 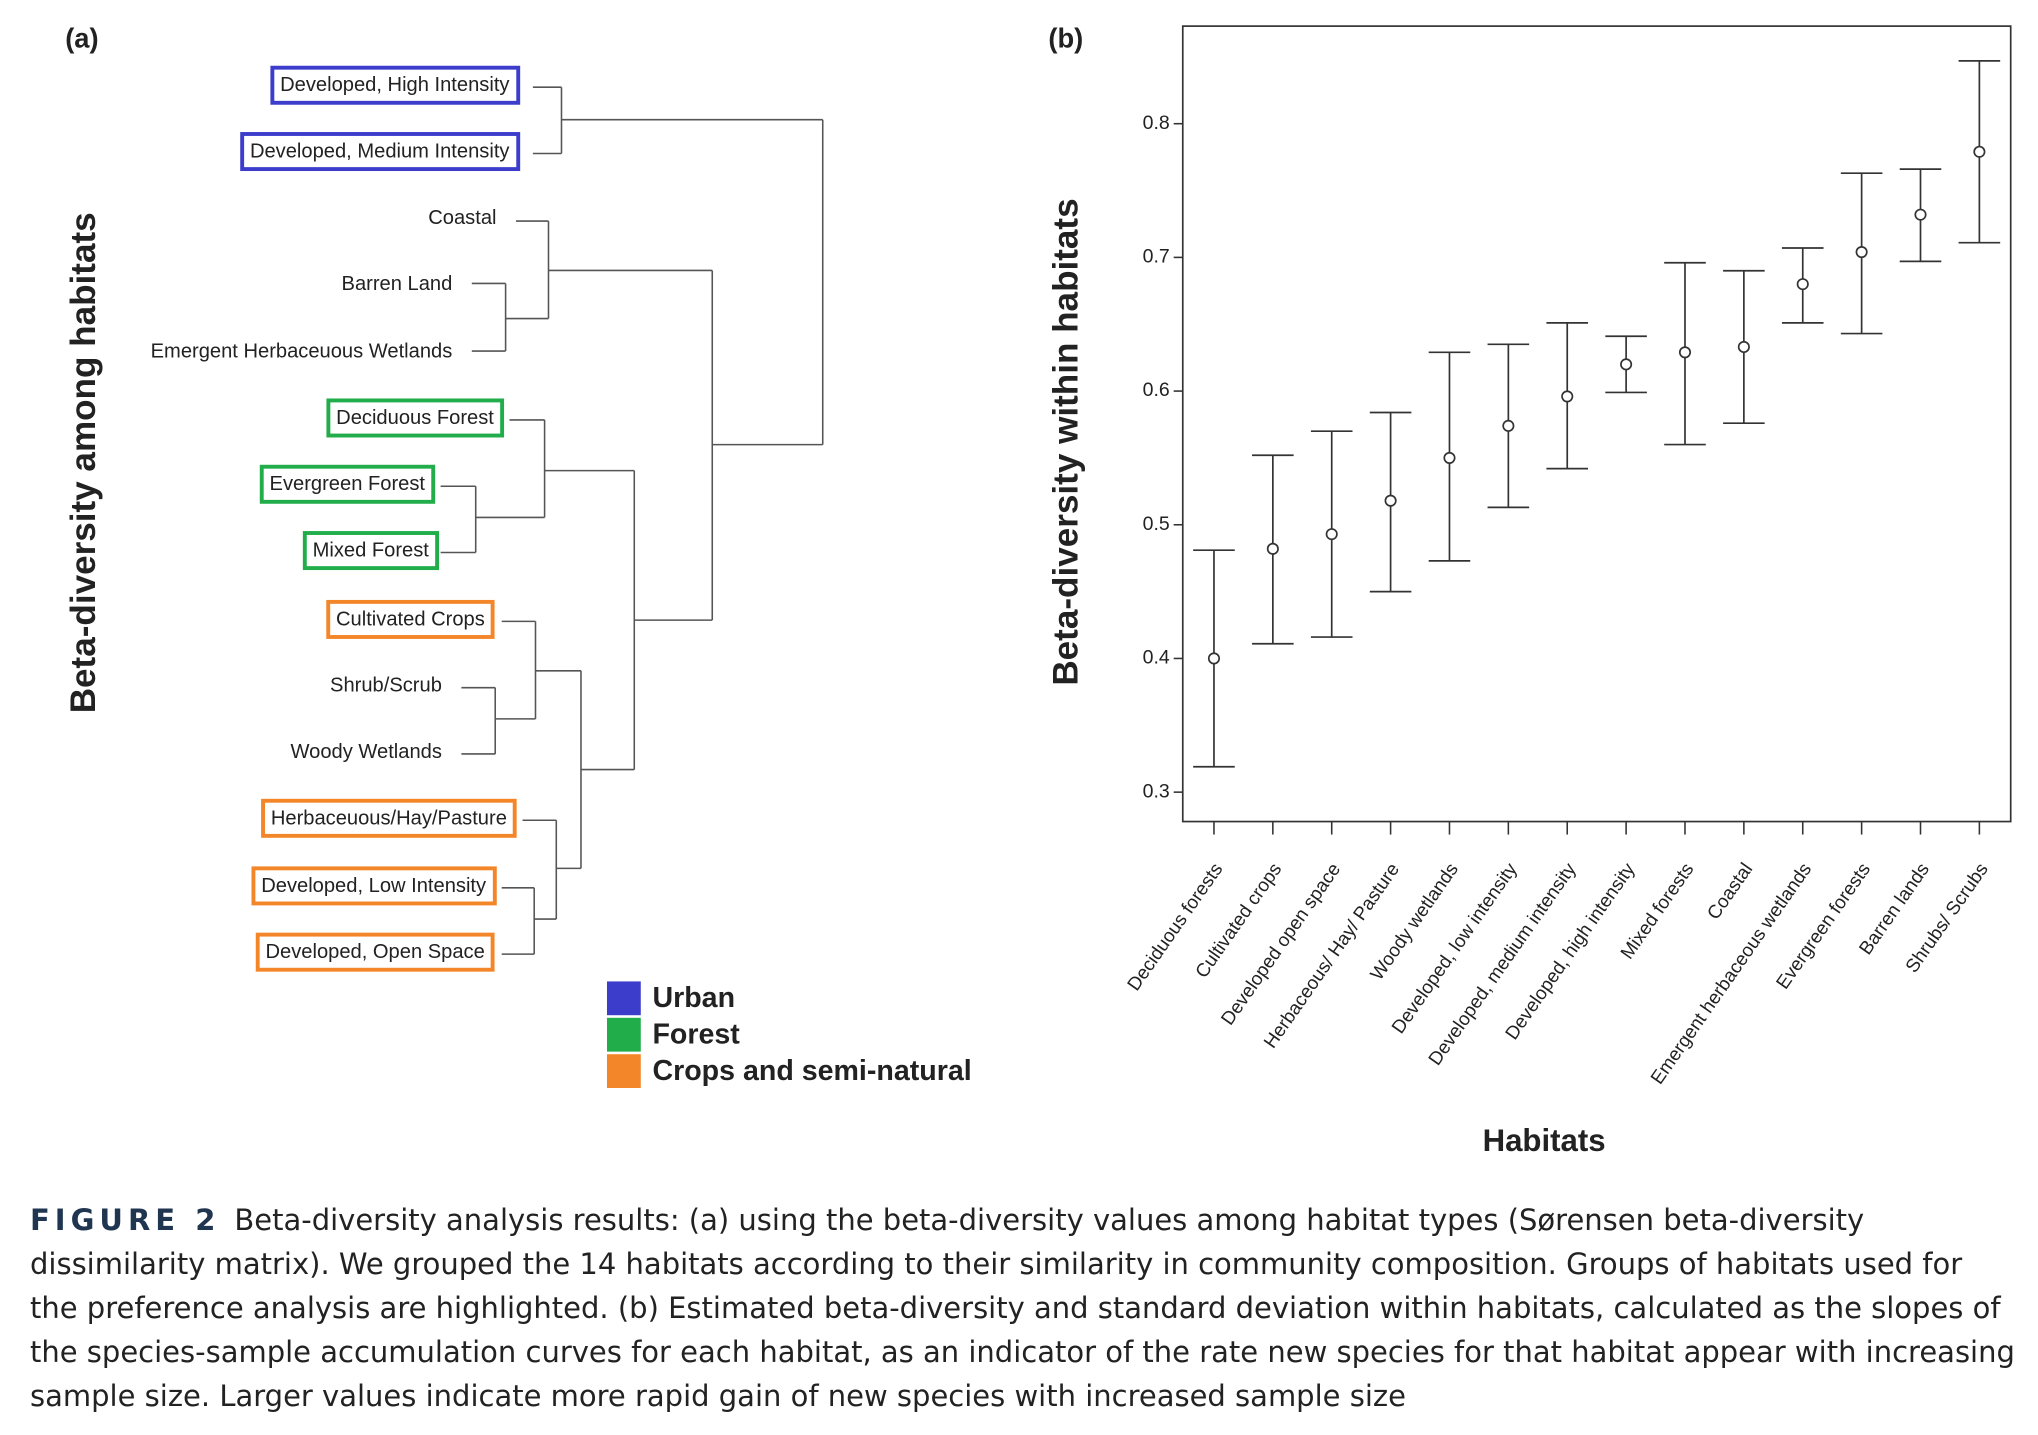 I want to click on x-axis-title: Habitats, so click(x=1544, y=1140).